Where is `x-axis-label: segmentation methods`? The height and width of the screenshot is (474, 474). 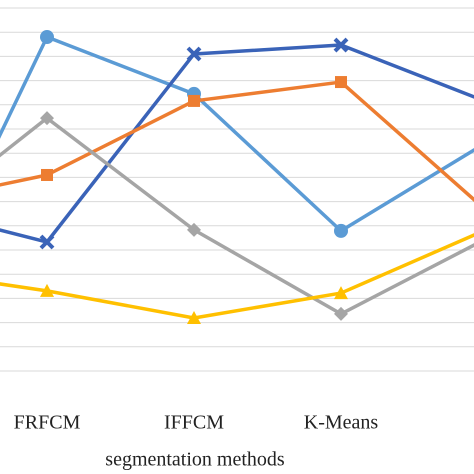 x-axis-label: segmentation methods is located at coordinates (195, 460).